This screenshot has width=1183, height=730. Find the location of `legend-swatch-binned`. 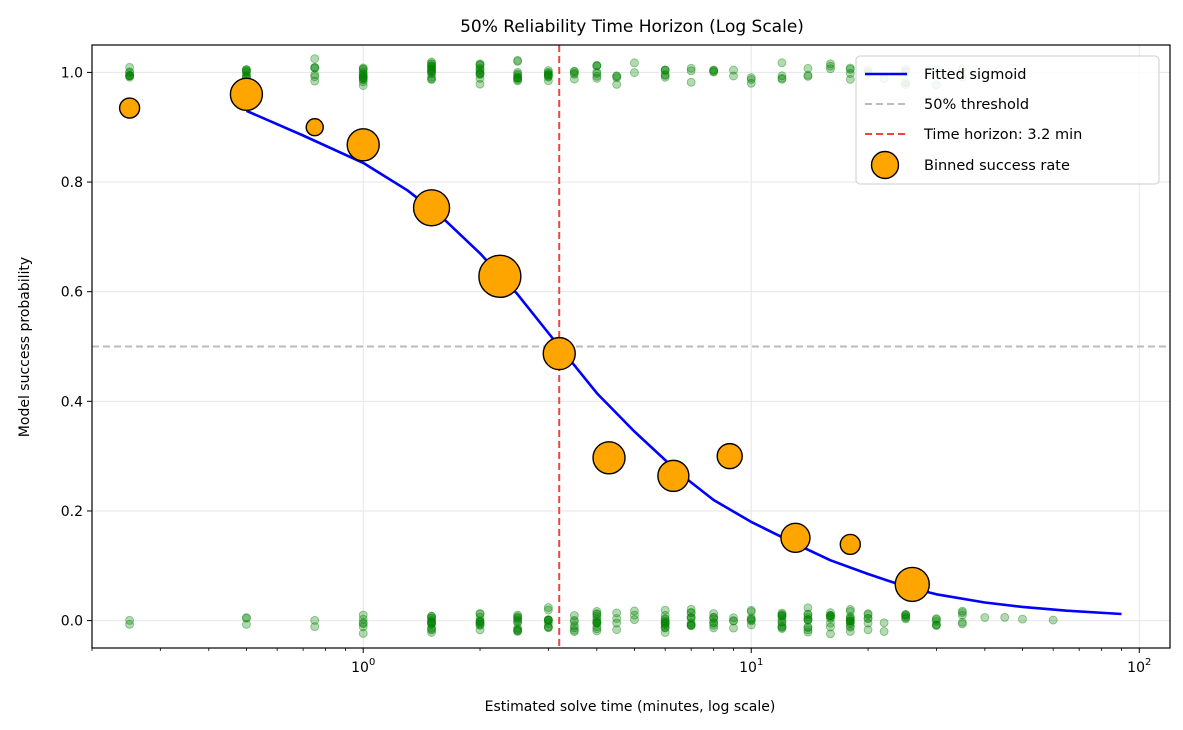

legend-swatch-binned is located at coordinates (885, 165).